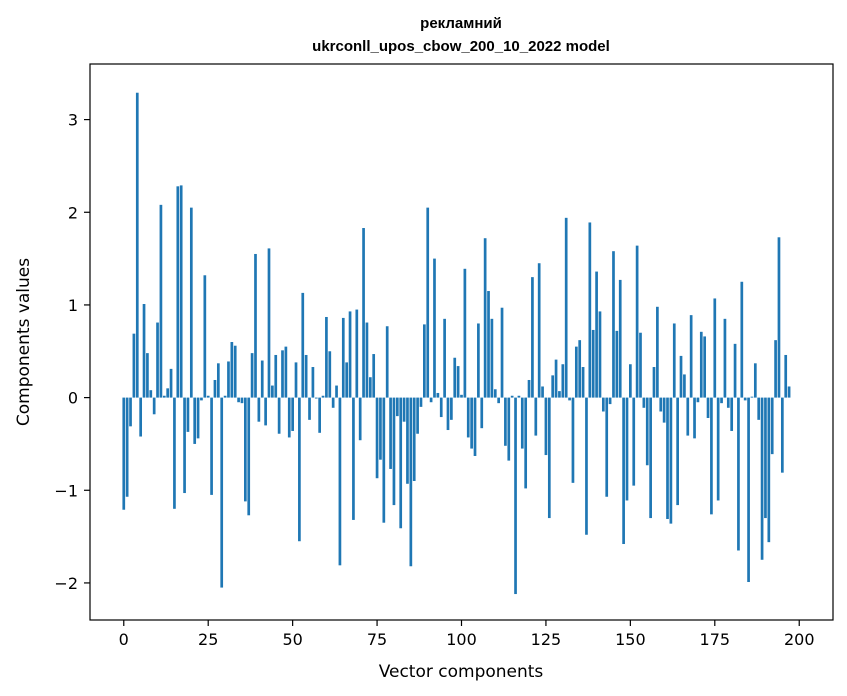 This screenshot has height=696, width=847. What do you see at coordinates (24, 342) in the screenshot?
I see `y-axis-label: Components values` at bounding box center [24, 342].